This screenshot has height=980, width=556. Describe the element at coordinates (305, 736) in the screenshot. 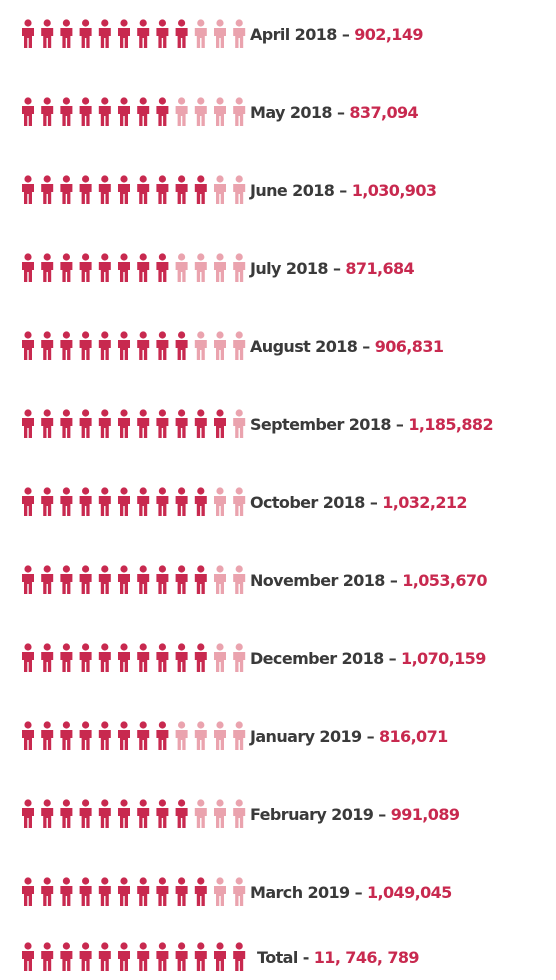

I see `row-name: January 2019` at that location.